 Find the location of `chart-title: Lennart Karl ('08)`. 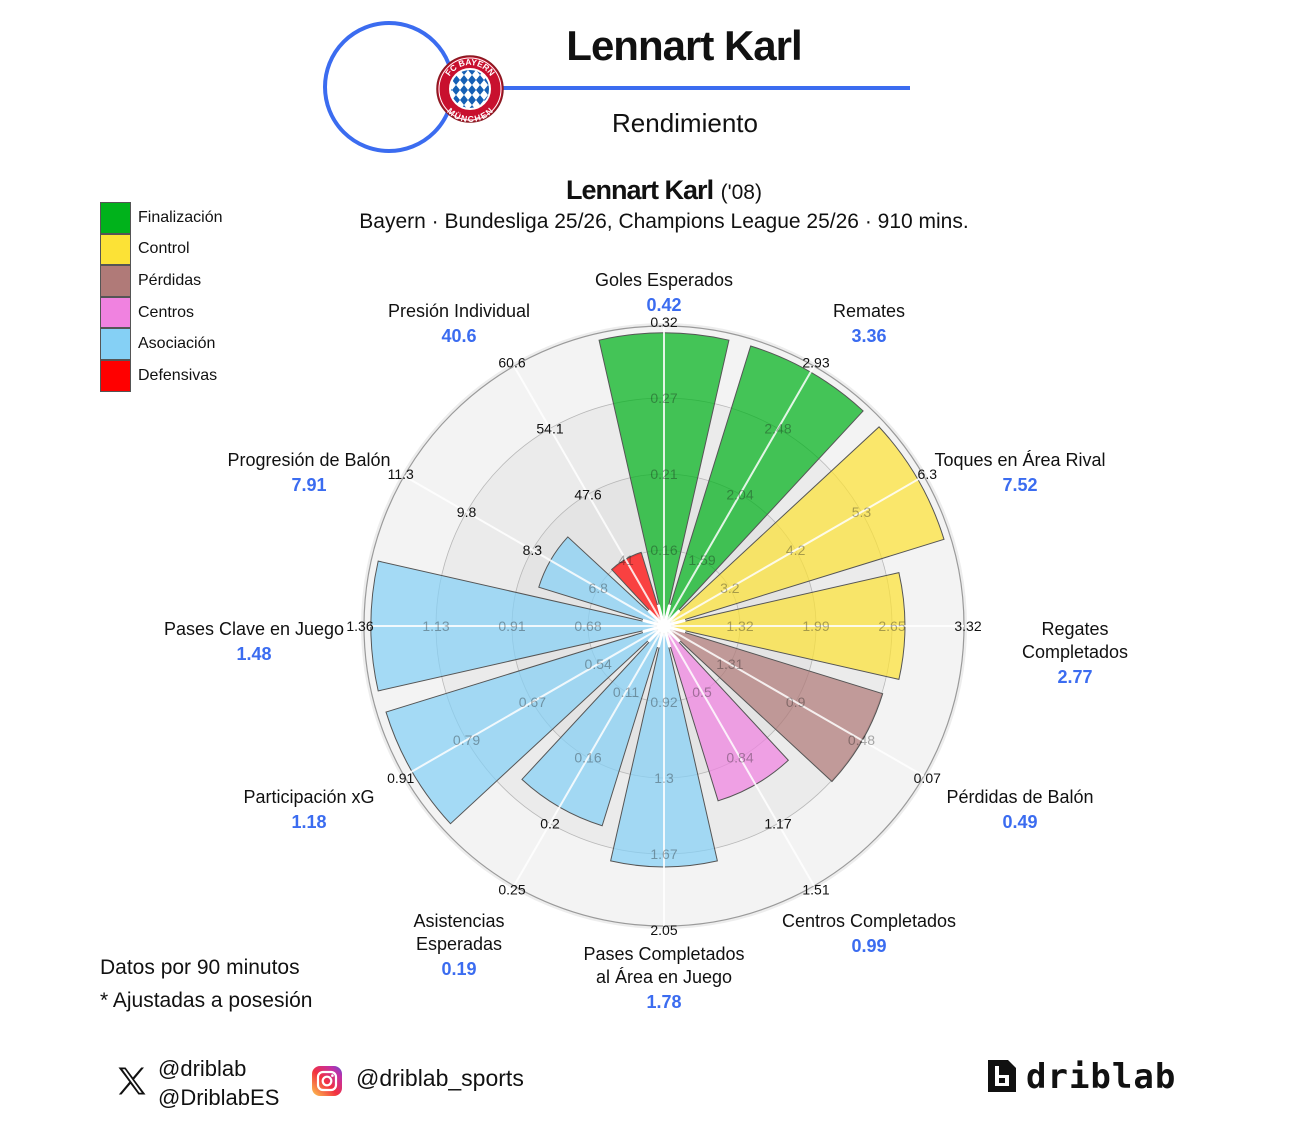

chart-title: Lennart Karl ('08) is located at coordinates (664, 190).